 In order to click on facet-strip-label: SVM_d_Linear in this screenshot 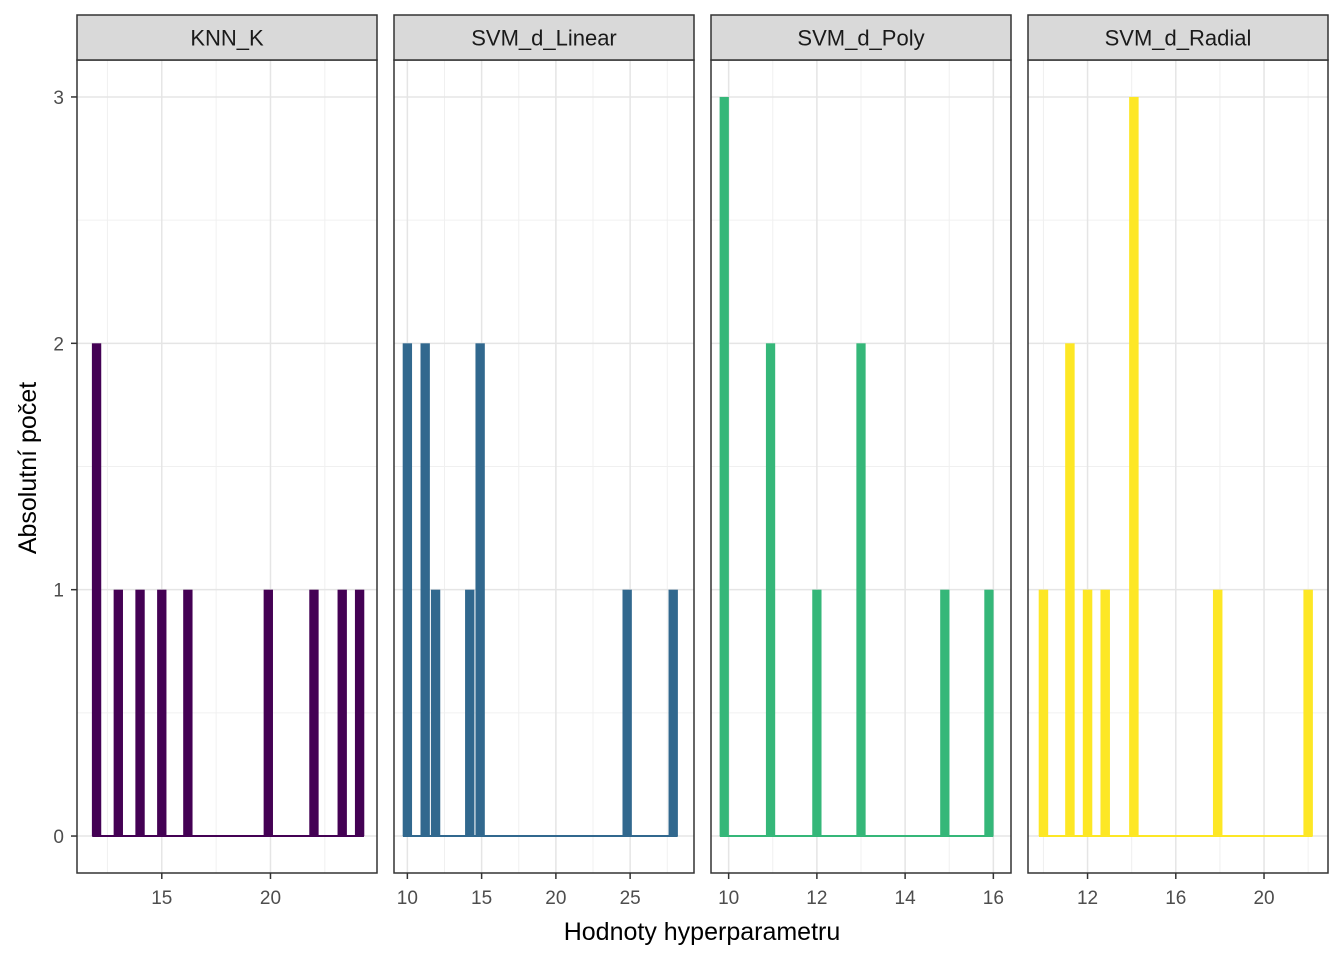, I will do `click(544, 38)`.